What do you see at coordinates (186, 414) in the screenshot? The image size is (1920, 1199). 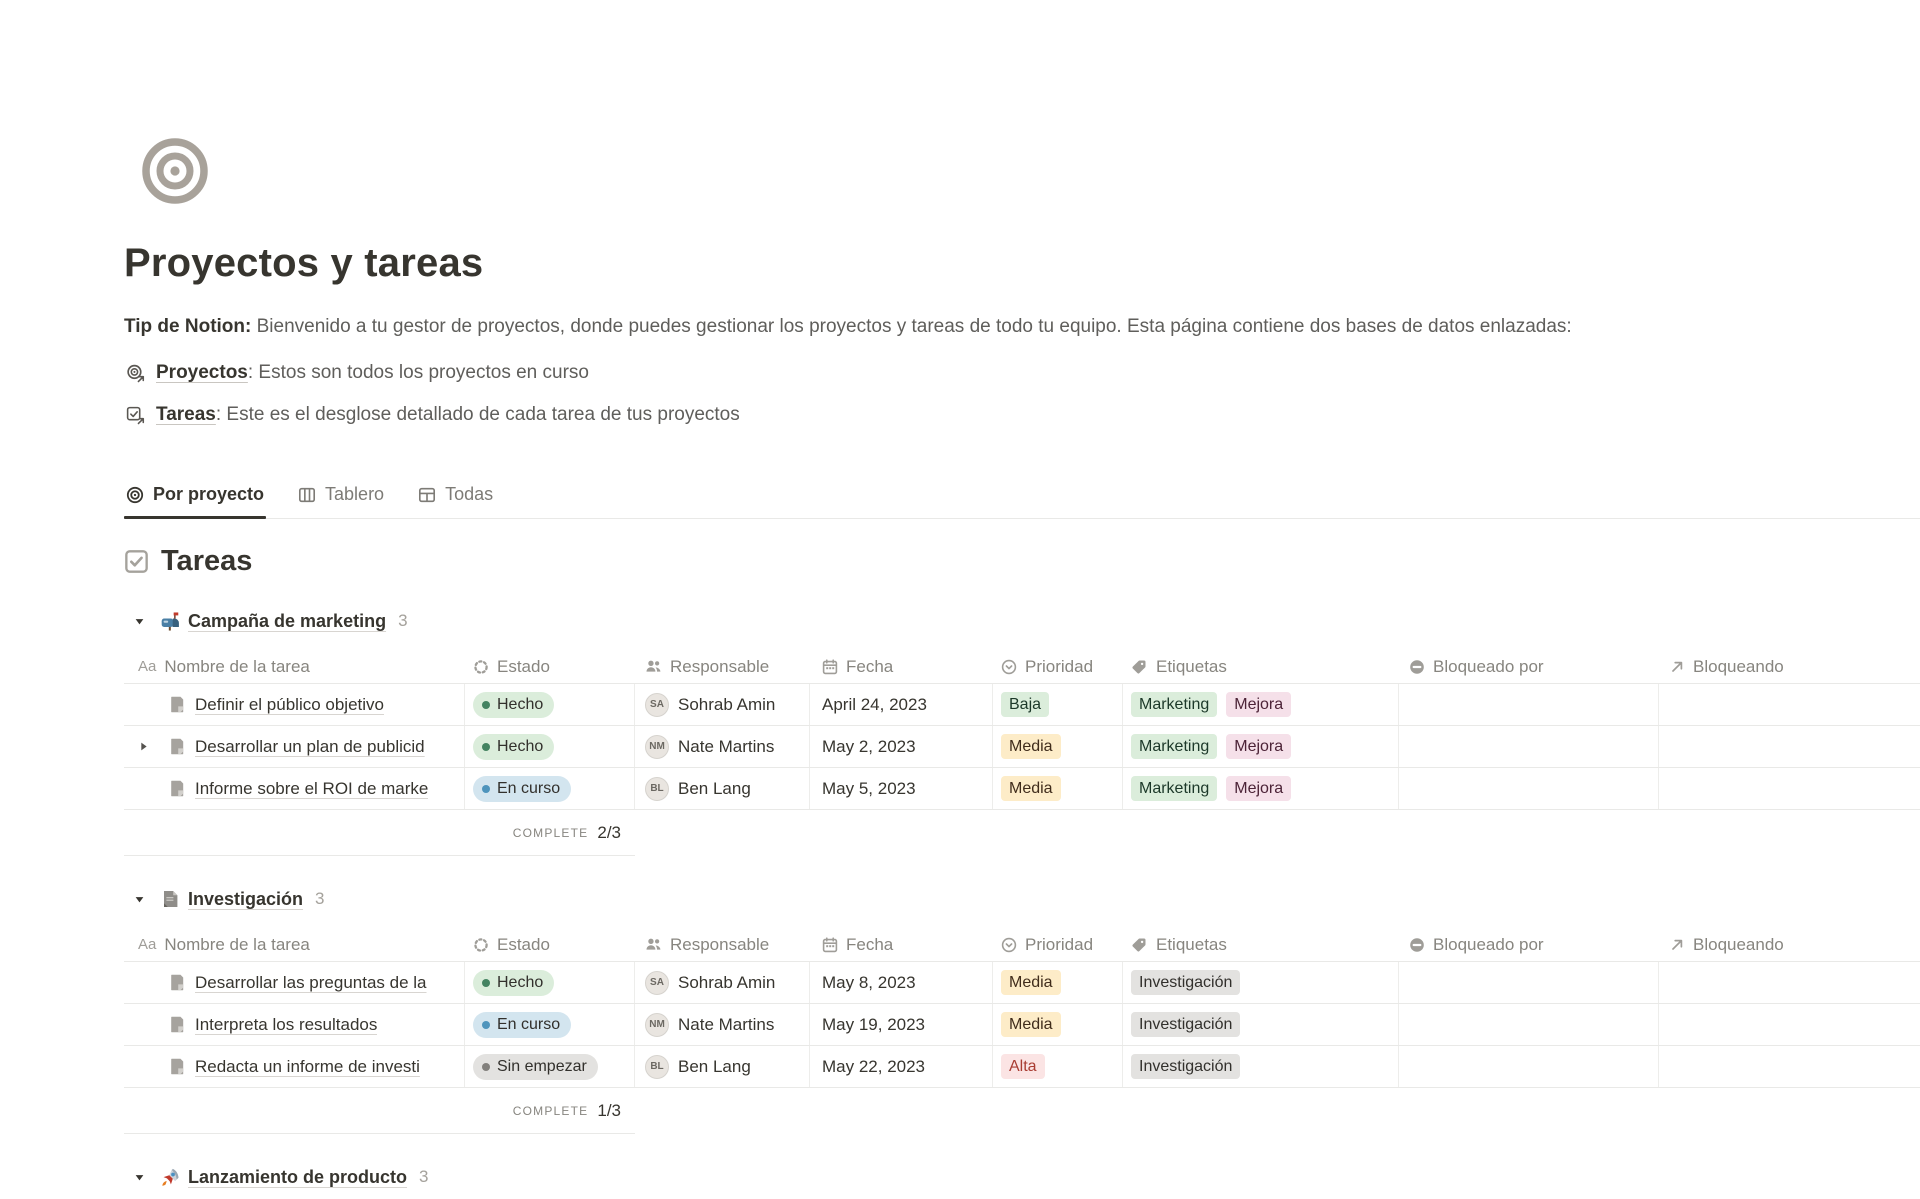 I see `tasks-link: Tareas` at bounding box center [186, 414].